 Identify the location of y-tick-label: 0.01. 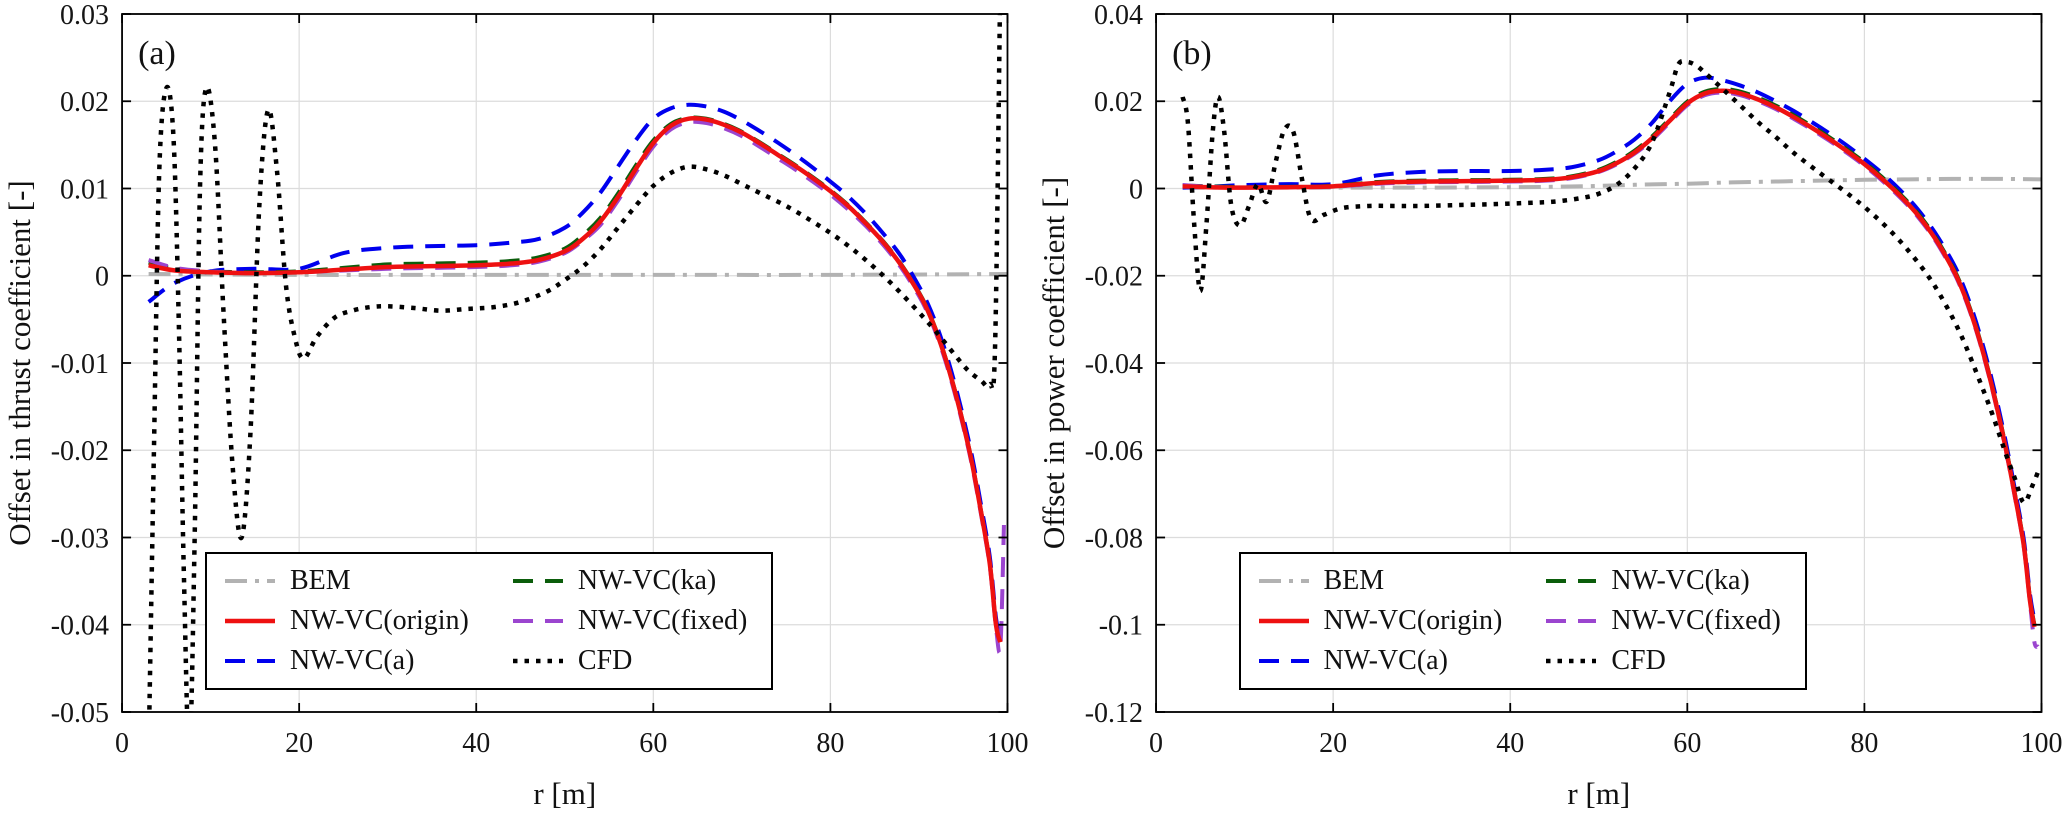
(84, 190).